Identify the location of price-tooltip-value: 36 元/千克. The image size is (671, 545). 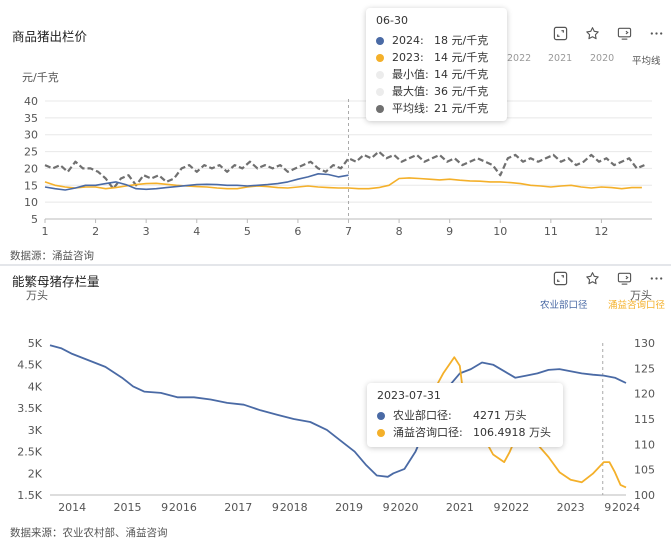
(461, 91).